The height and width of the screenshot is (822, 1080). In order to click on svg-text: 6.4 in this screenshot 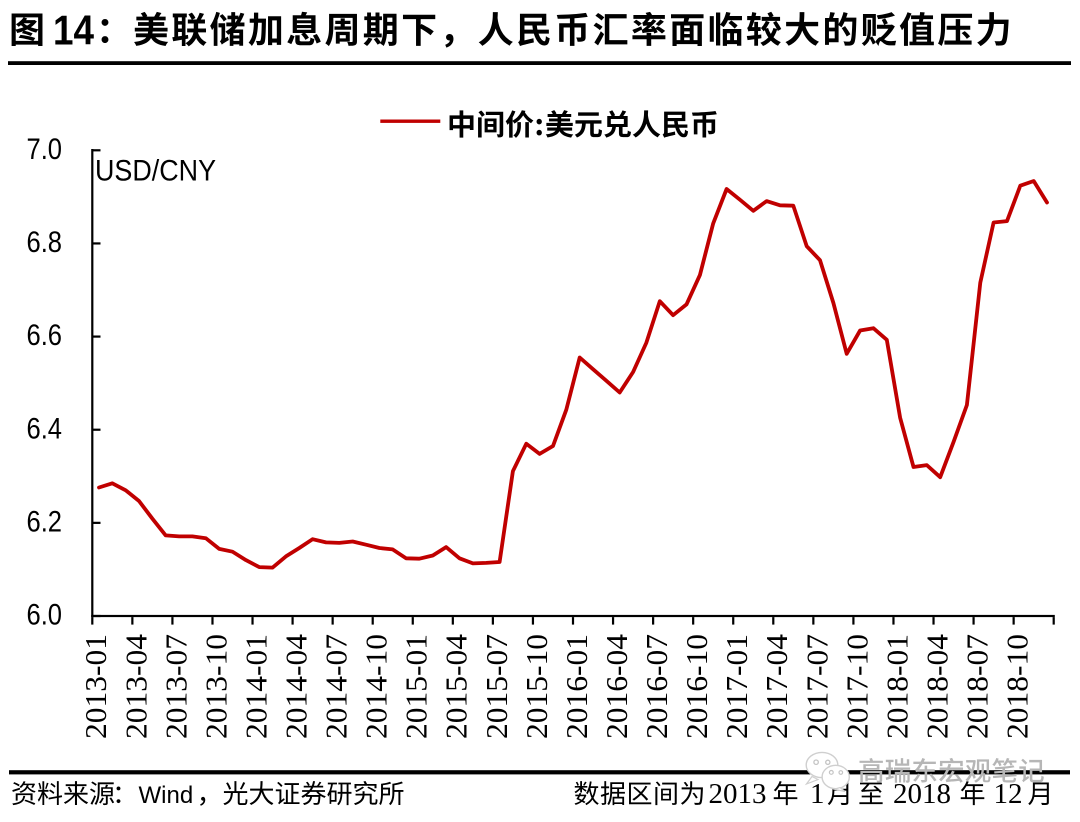, I will do `click(45, 428)`.